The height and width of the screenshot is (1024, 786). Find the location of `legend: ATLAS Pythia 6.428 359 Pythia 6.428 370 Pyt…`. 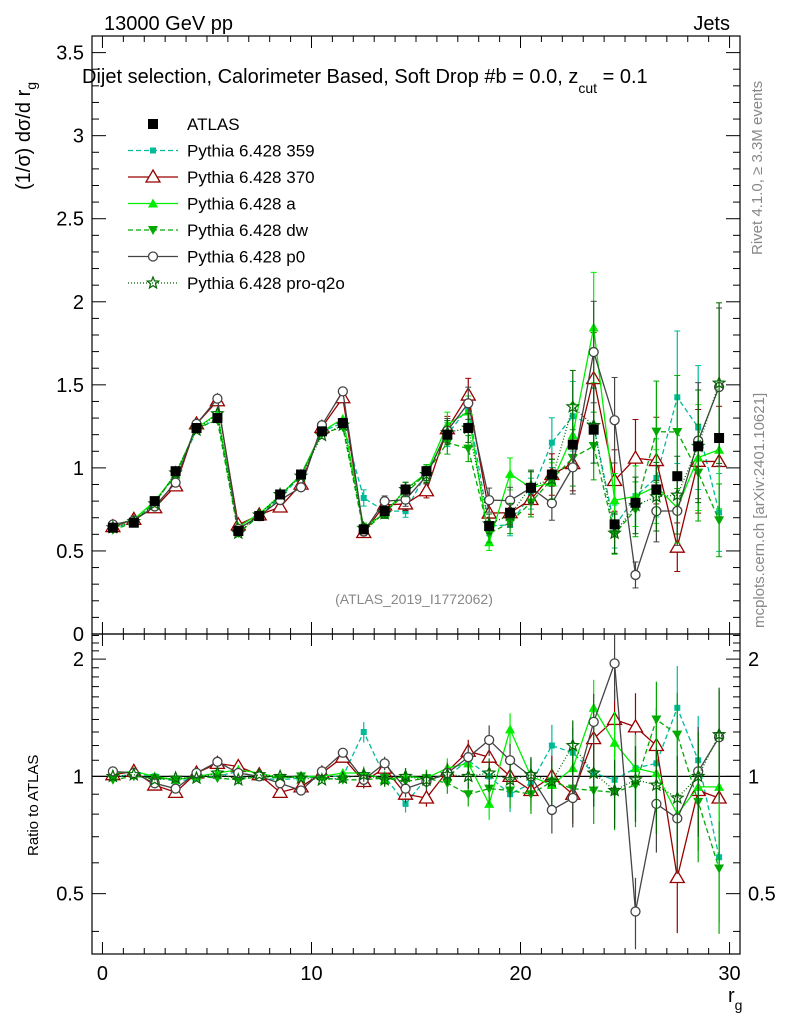

legend: ATLAS Pythia 6.428 359 Pythia 6.428 370 Pyt… is located at coordinates (236, 204).